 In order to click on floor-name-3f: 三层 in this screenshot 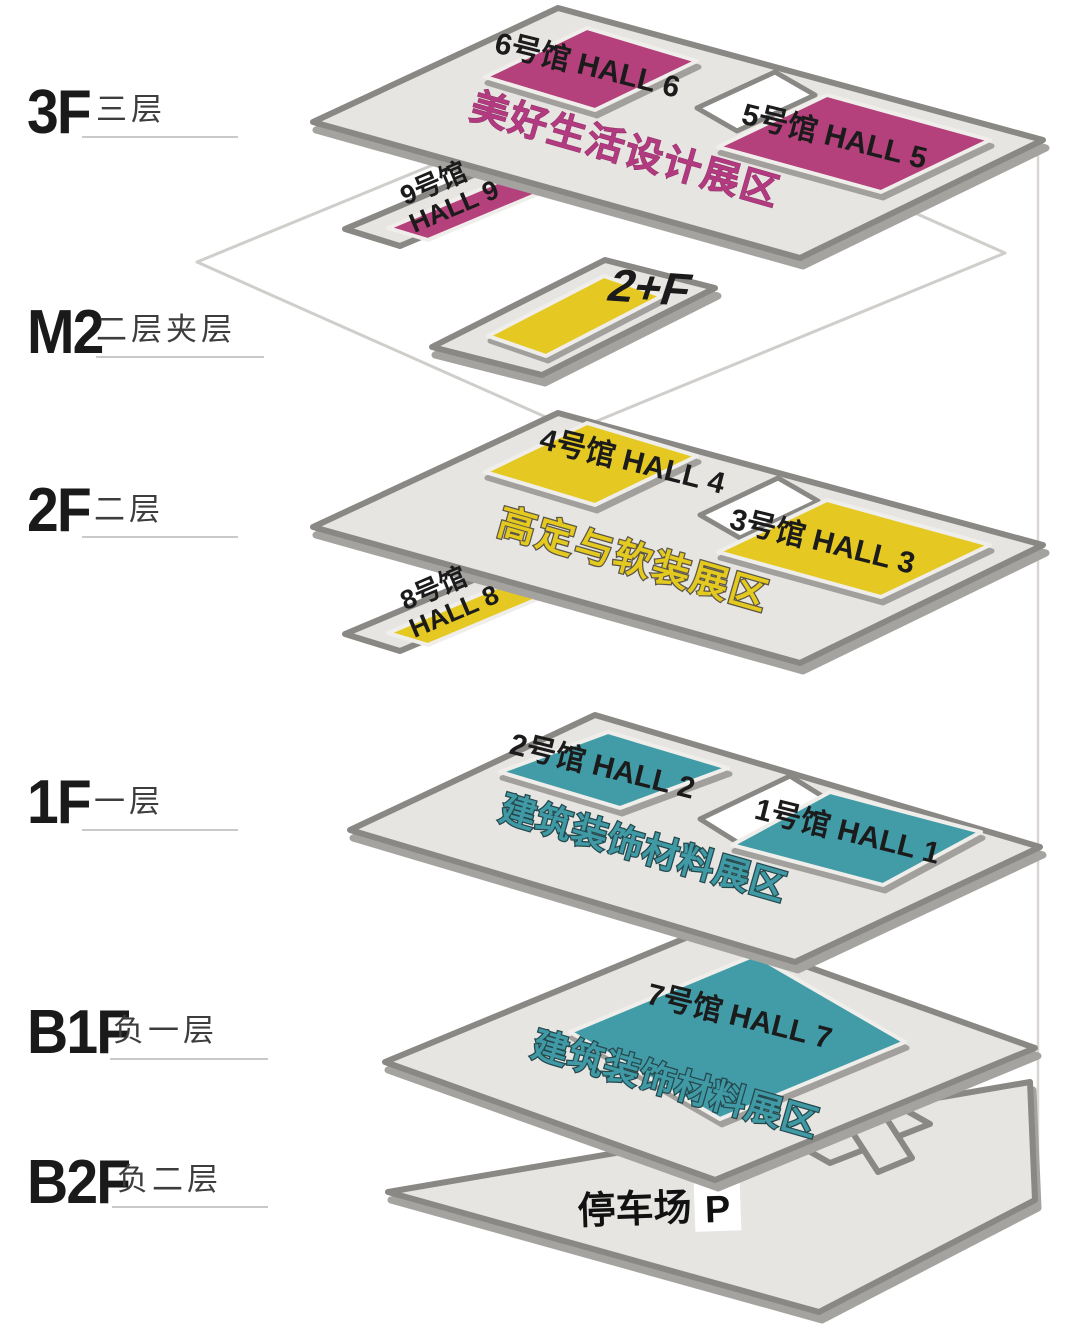, I will do `click(131, 109)`.